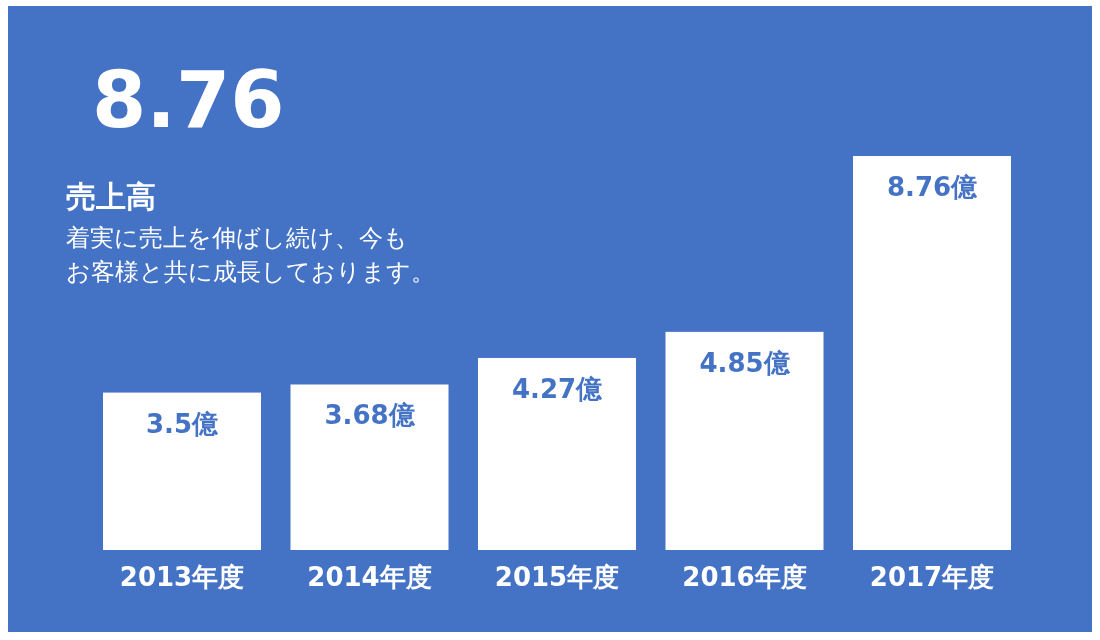 Image resolution: width=1100 pixels, height=640 pixels. Describe the element at coordinates (237, 238) in the screenshot. I see `annotation: 着実に売上を伸ばし続け、今も` at that location.